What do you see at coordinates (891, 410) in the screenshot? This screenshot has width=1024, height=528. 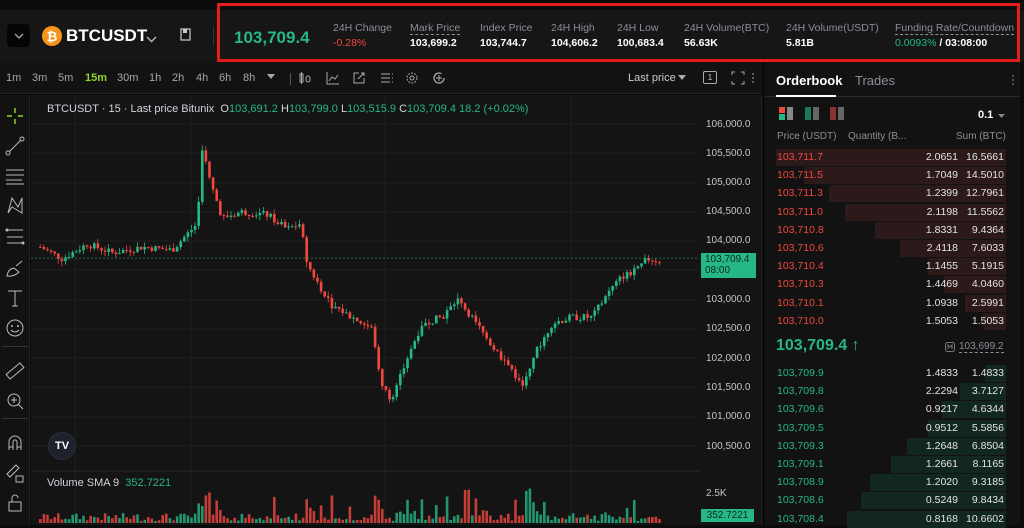 I see `bid-row: 103,709.6 0.9217 4.6344` at bounding box center [891, 410].